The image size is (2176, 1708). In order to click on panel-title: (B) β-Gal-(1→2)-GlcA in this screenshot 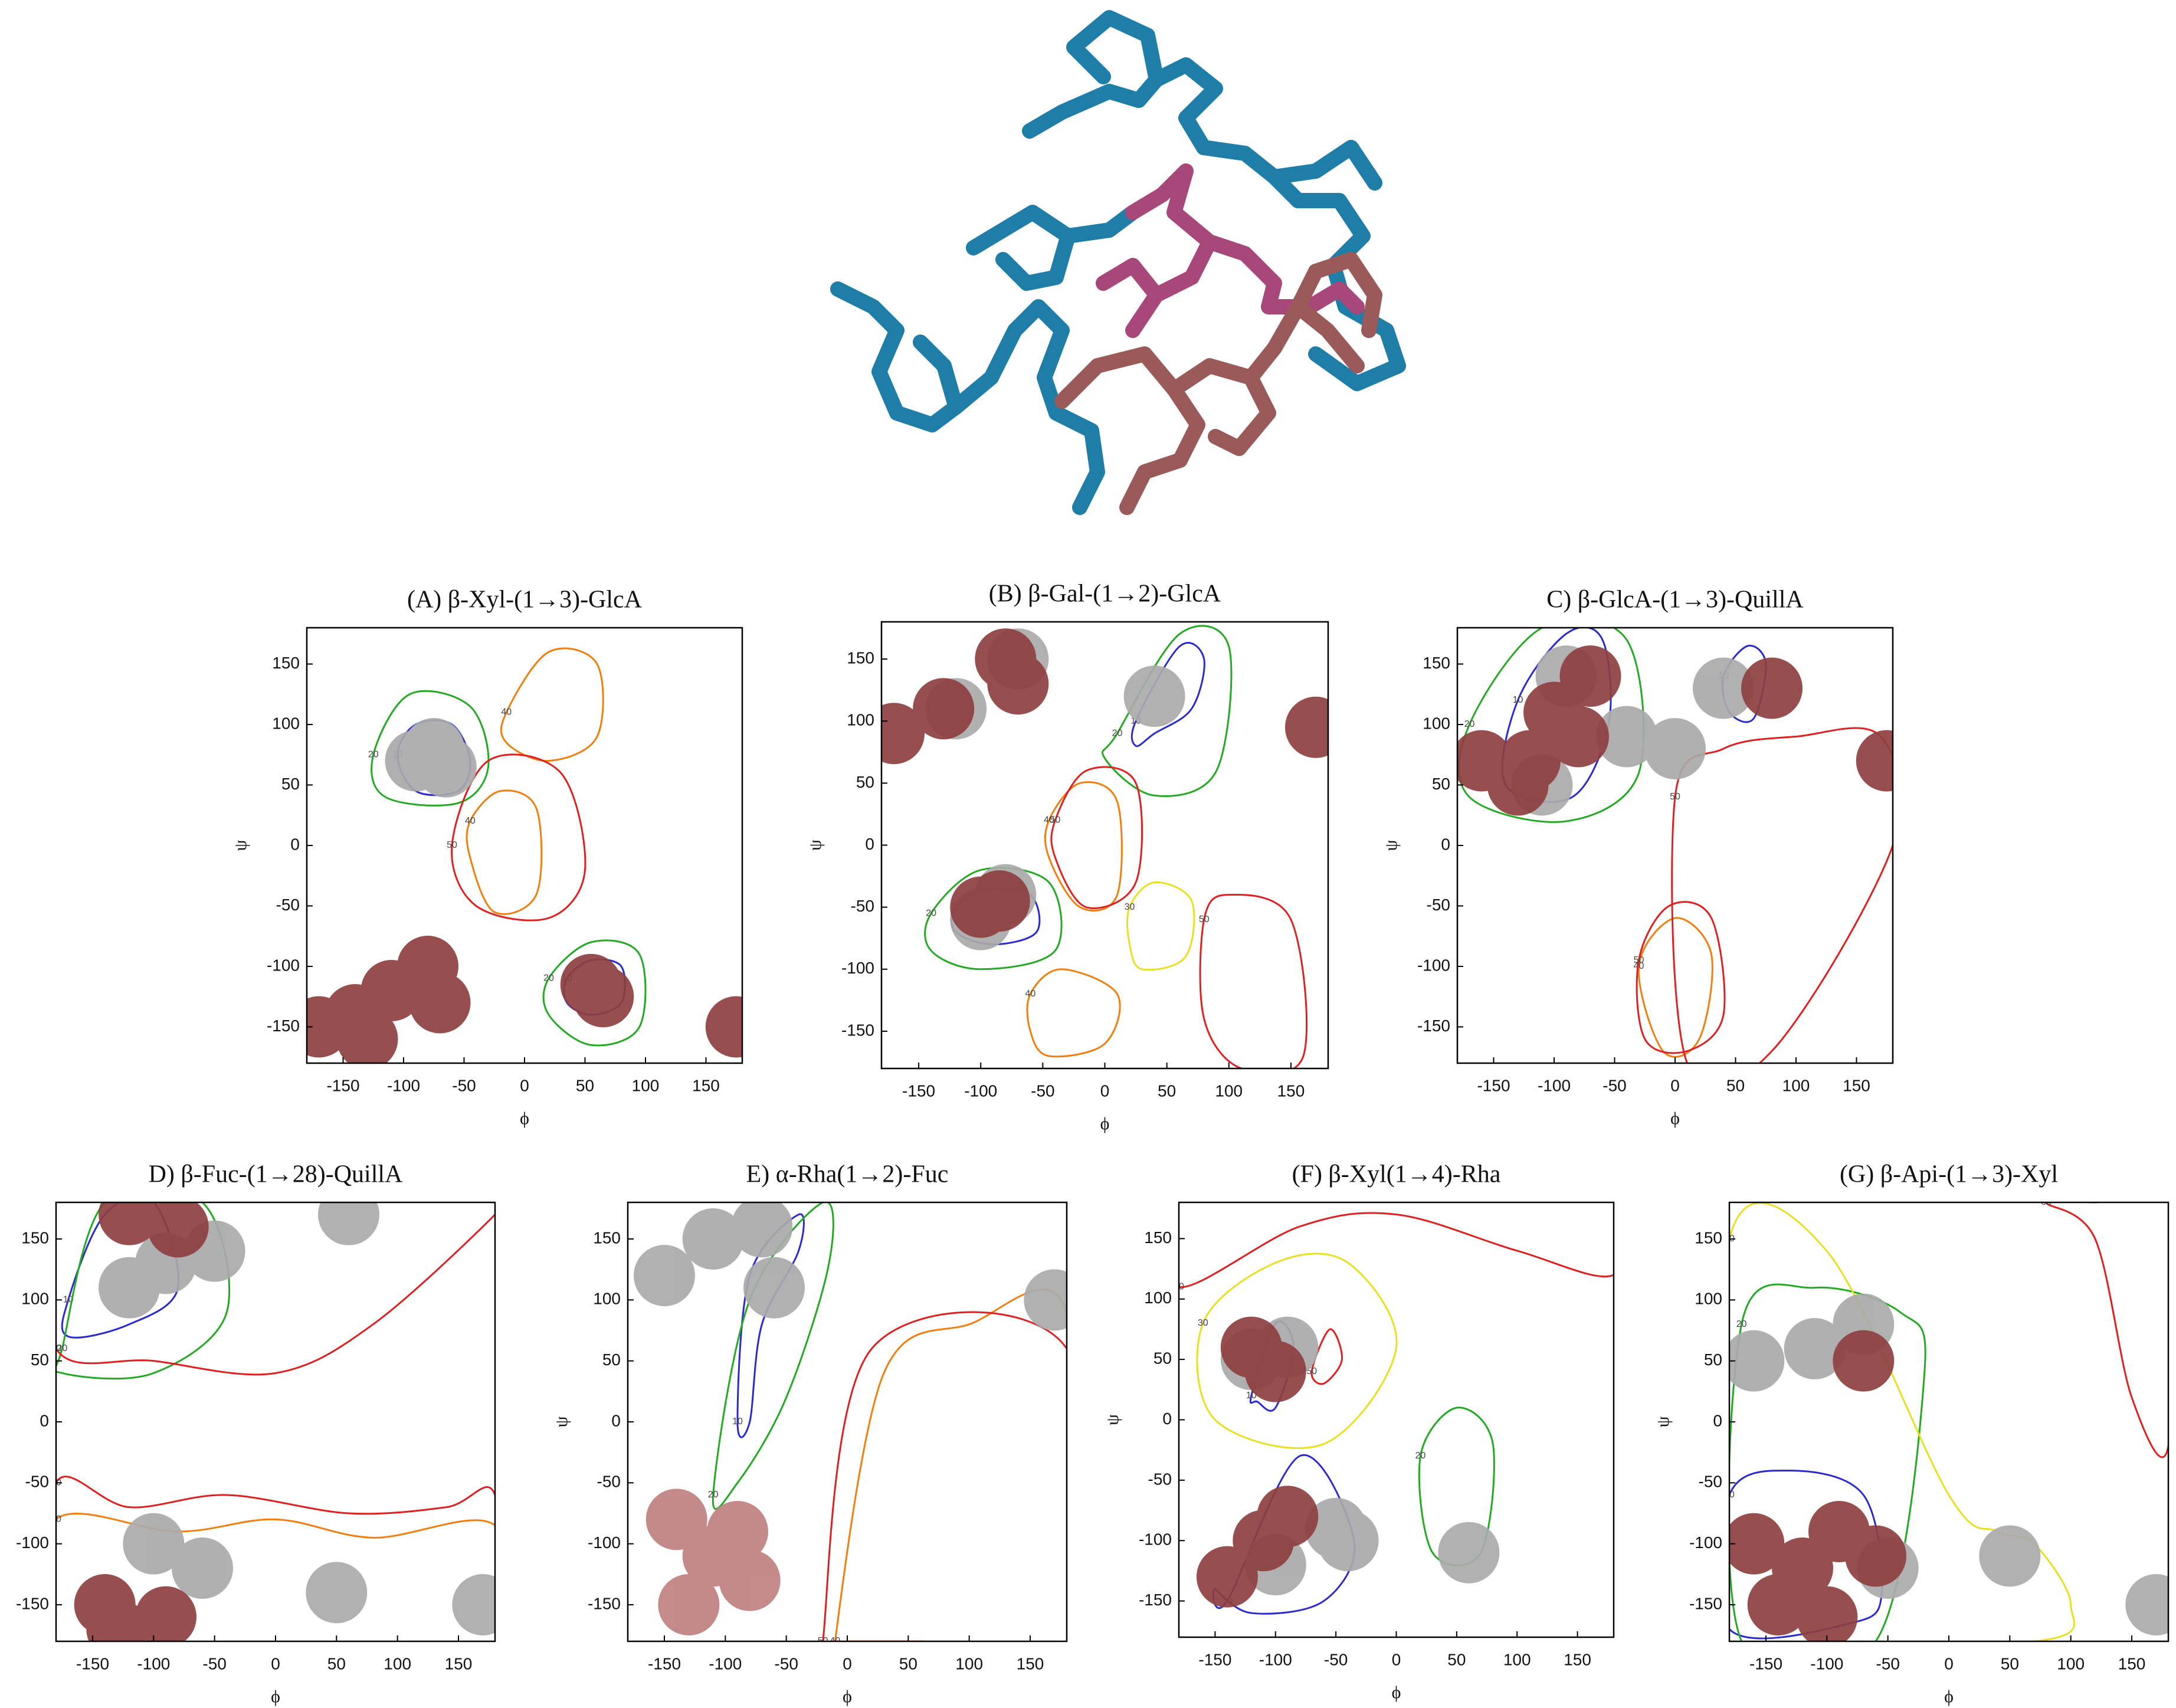, I will do `click(1105, 594)`.